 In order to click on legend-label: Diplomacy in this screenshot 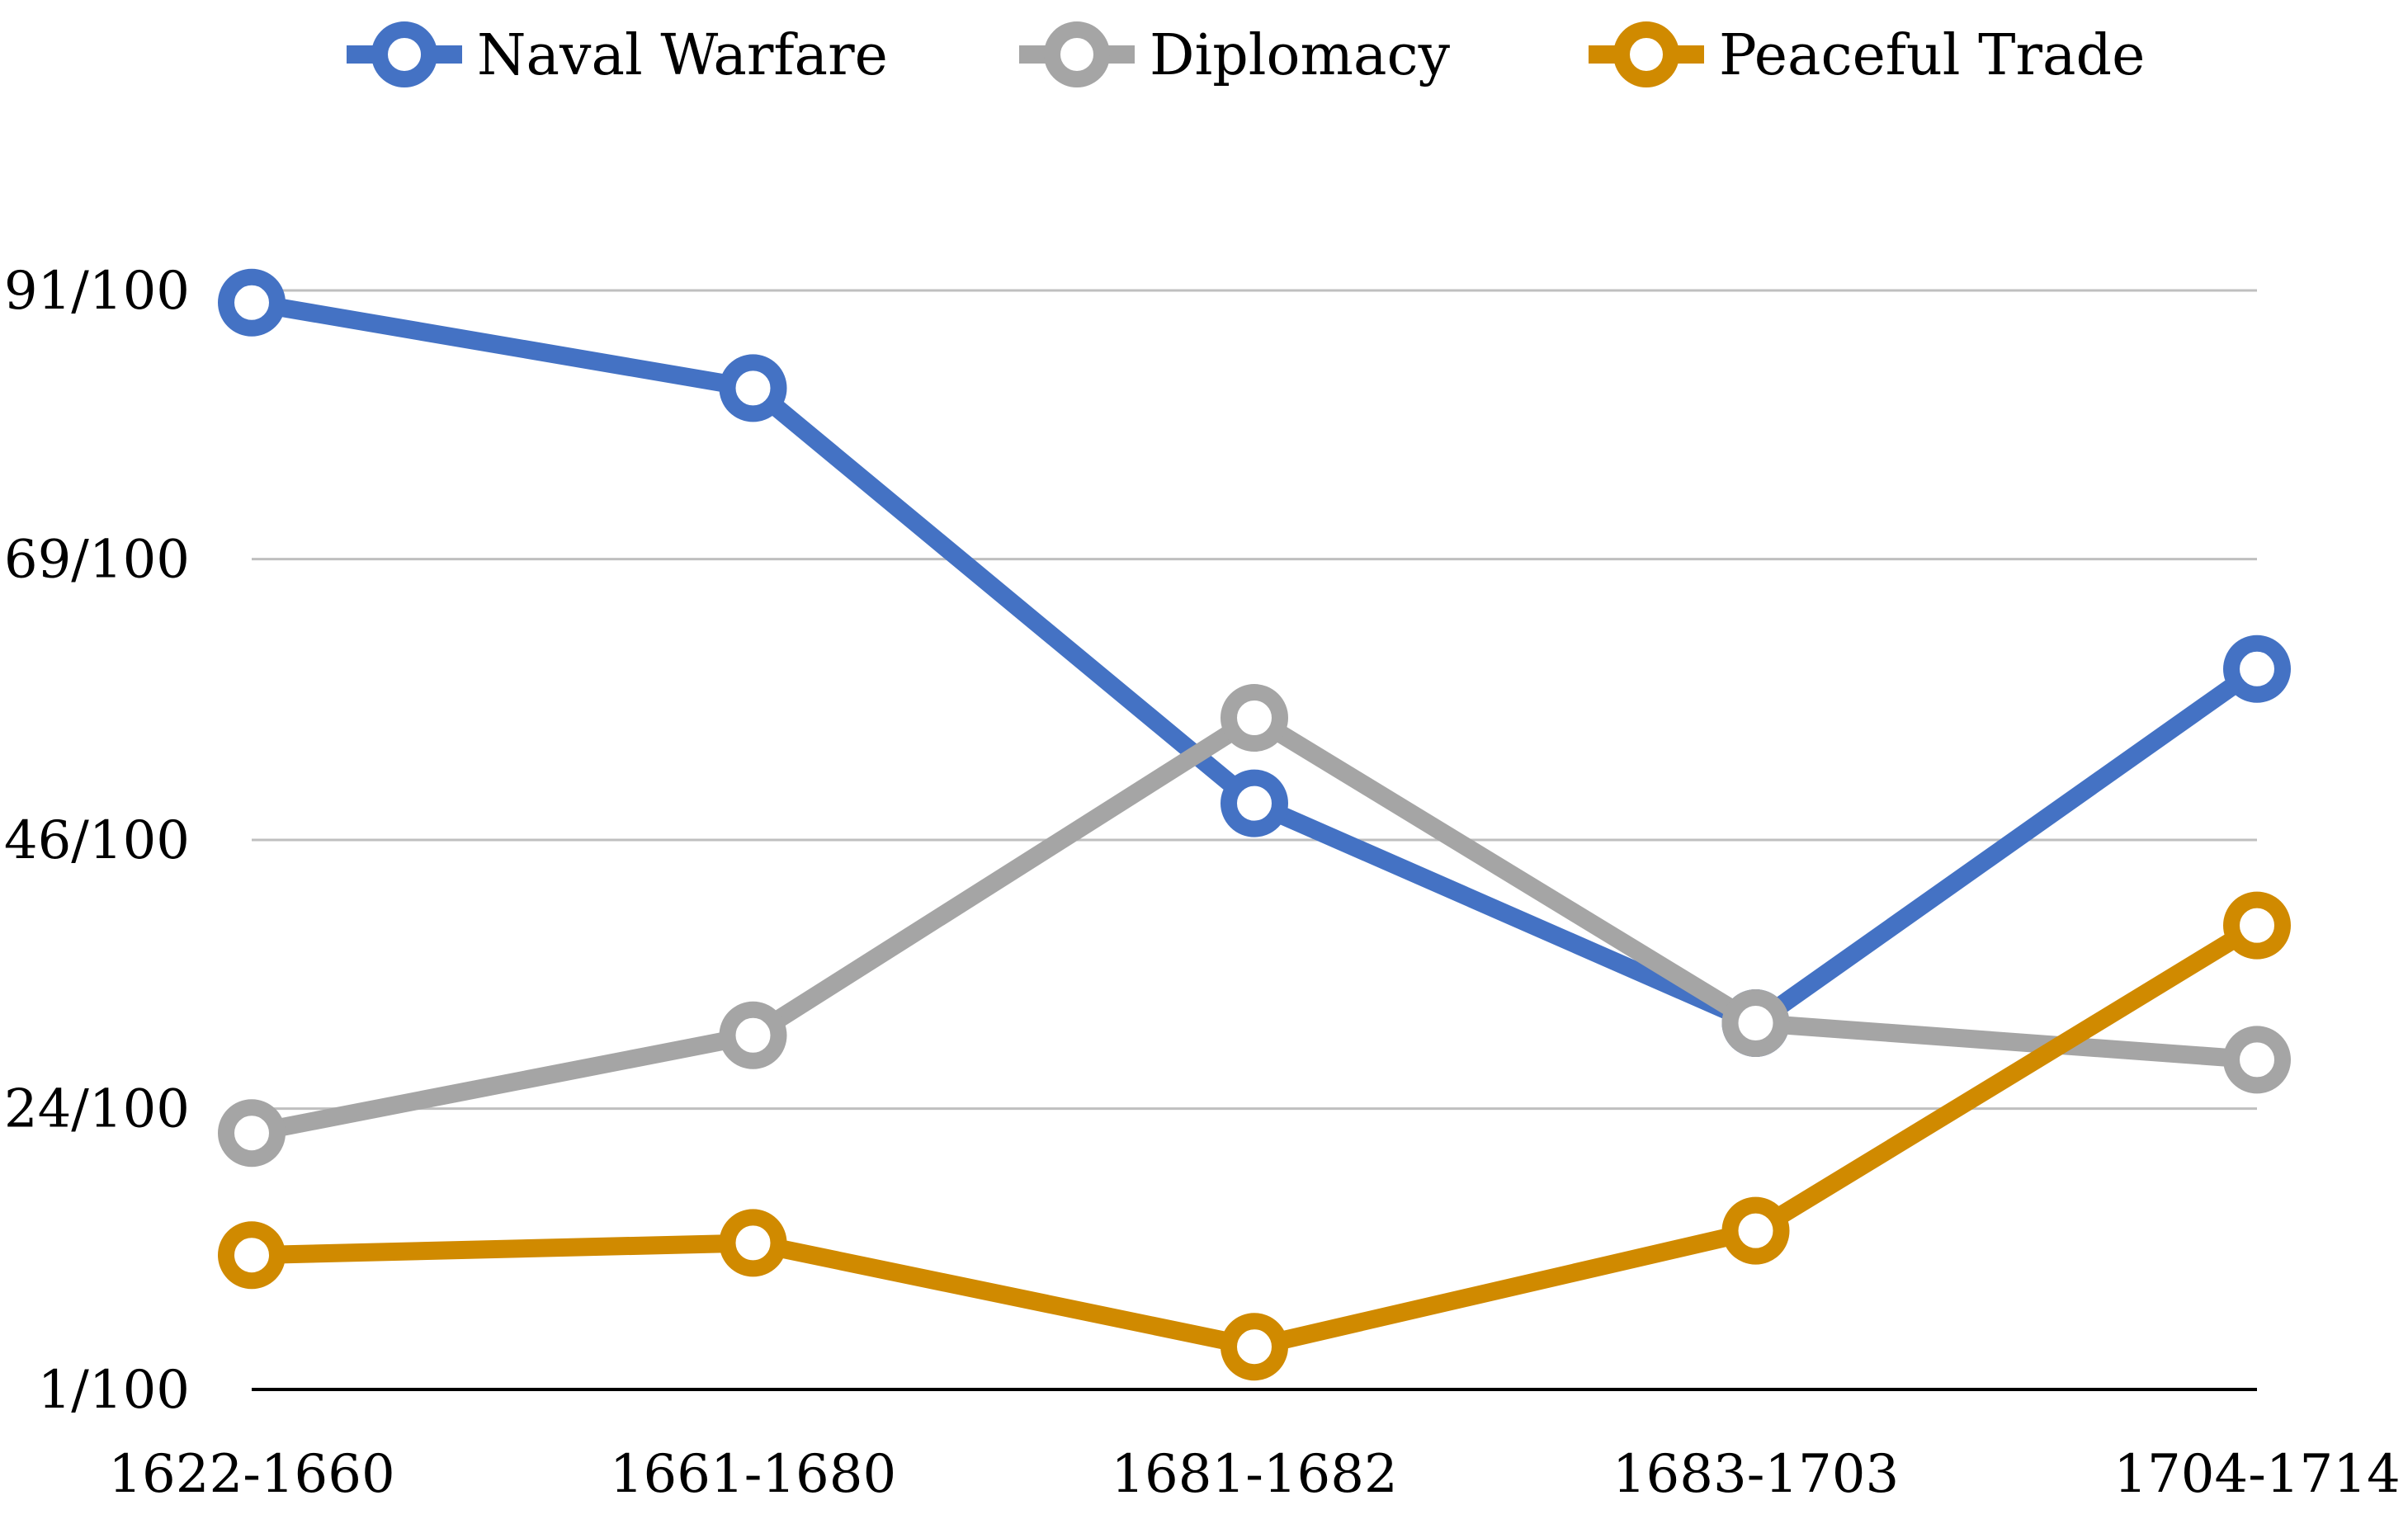, I will do `click(1300, 55)`.